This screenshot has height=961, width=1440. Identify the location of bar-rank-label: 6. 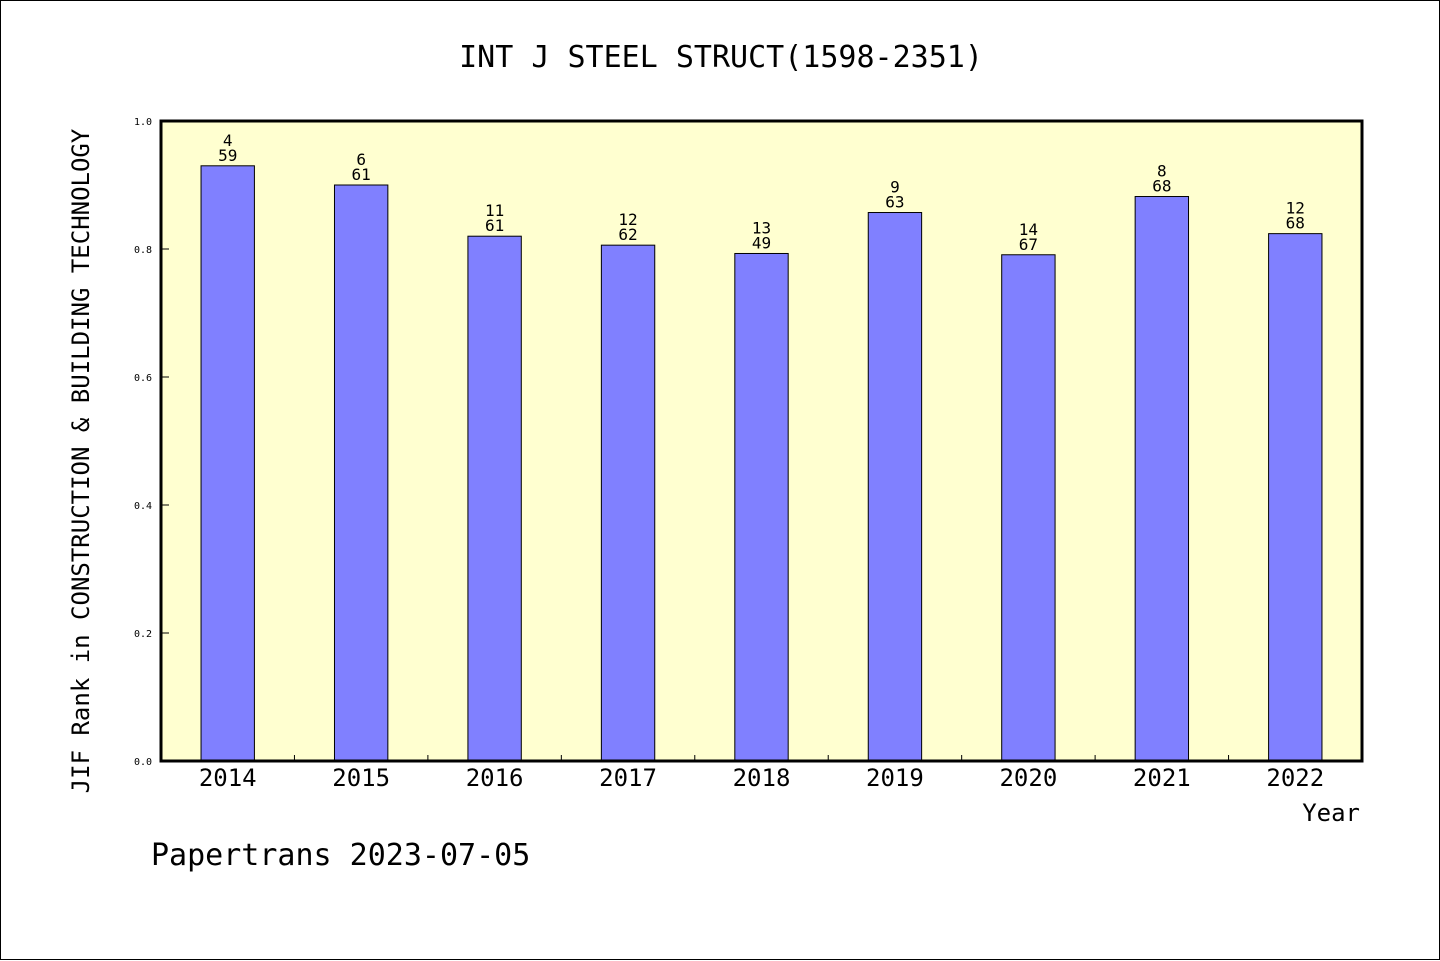
(361, 159).